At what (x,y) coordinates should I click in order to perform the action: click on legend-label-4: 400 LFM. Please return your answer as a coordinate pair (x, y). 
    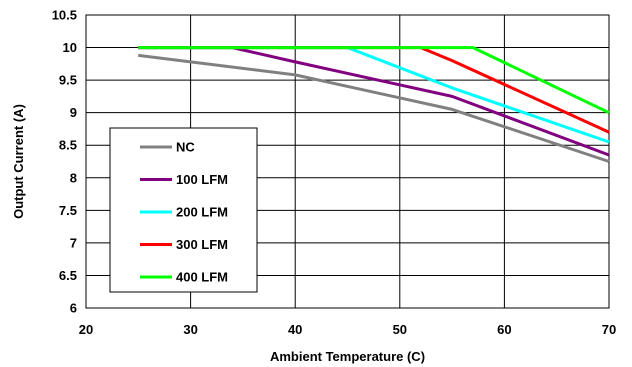
    Looking at the image, I should click on (202, 277).